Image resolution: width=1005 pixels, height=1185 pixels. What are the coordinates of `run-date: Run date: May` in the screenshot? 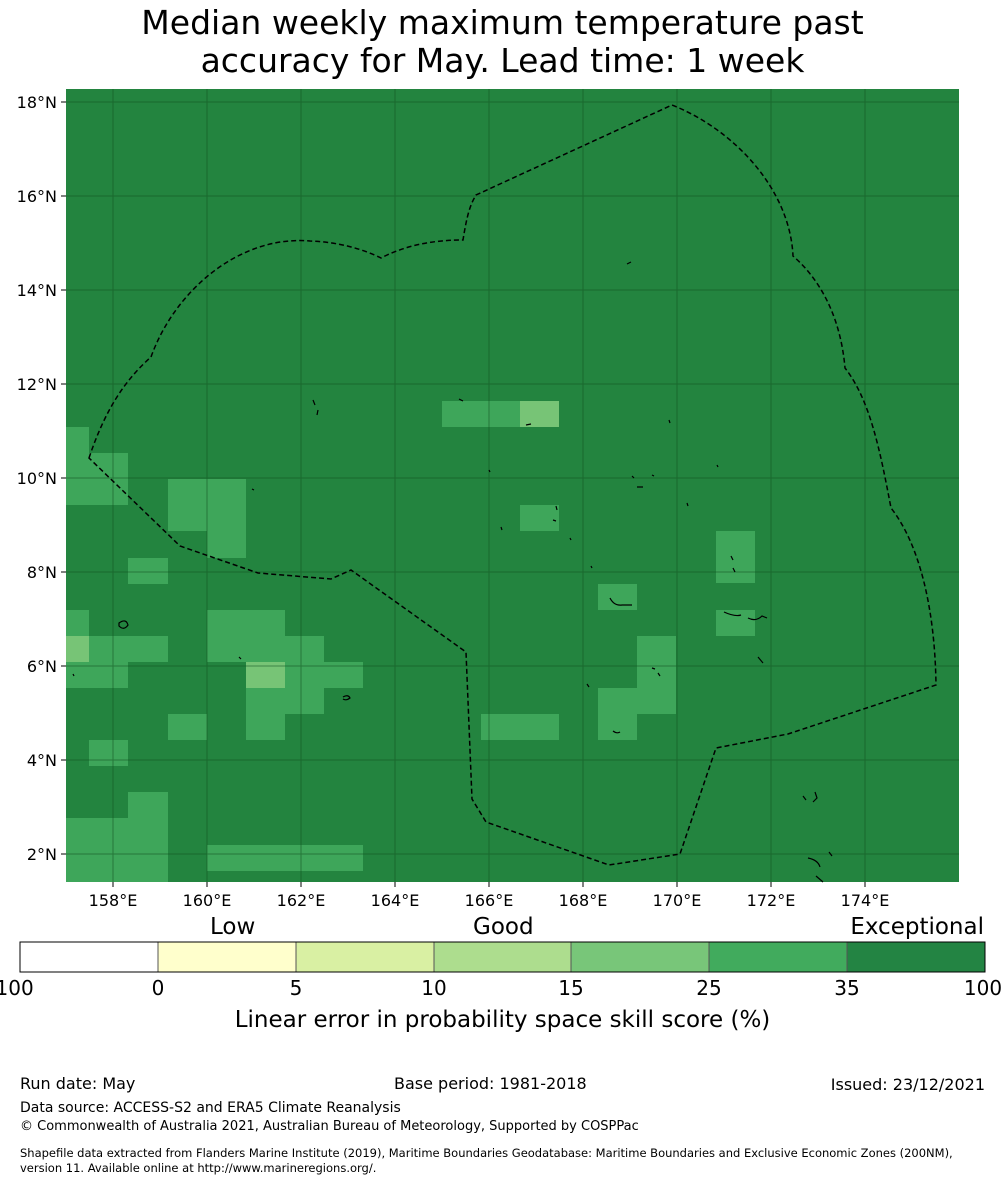 It's located at (78, 1083).